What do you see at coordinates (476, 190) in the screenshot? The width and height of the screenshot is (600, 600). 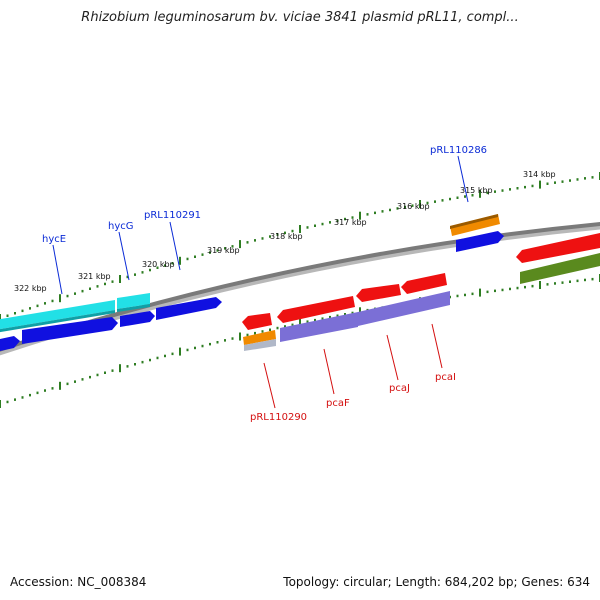 I see `tick-label-315: 315 kbp` at bounding box center [476, 190].